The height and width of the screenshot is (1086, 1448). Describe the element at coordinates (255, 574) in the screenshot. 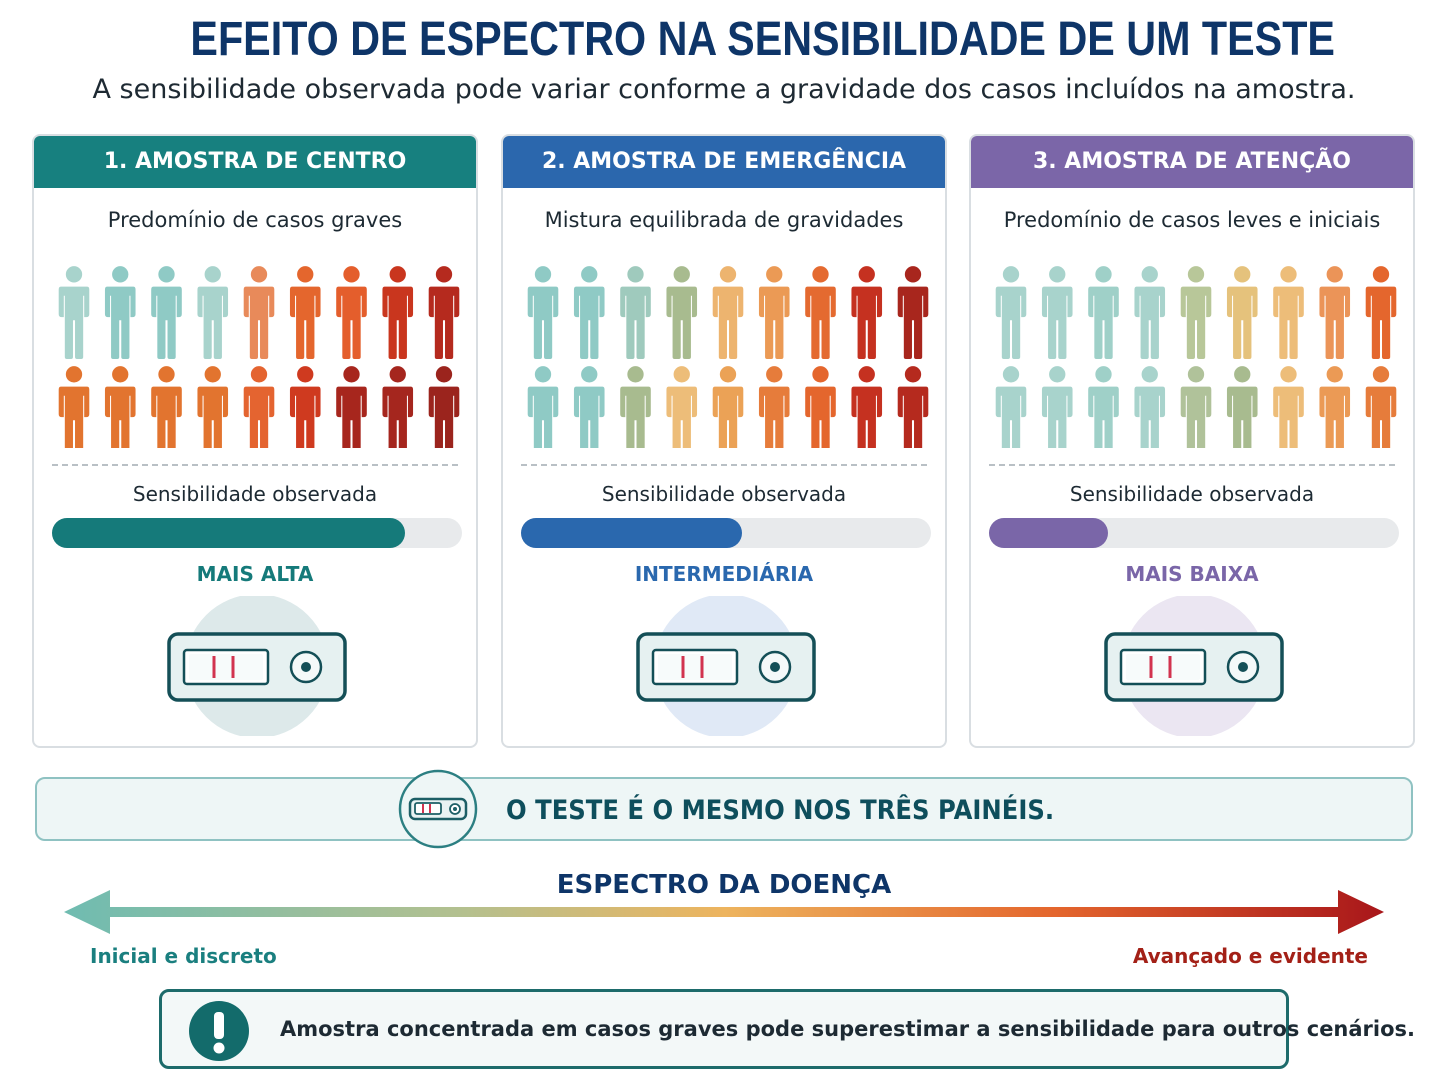

I see `sensitivity-value: MAIS ALTA` at that location.